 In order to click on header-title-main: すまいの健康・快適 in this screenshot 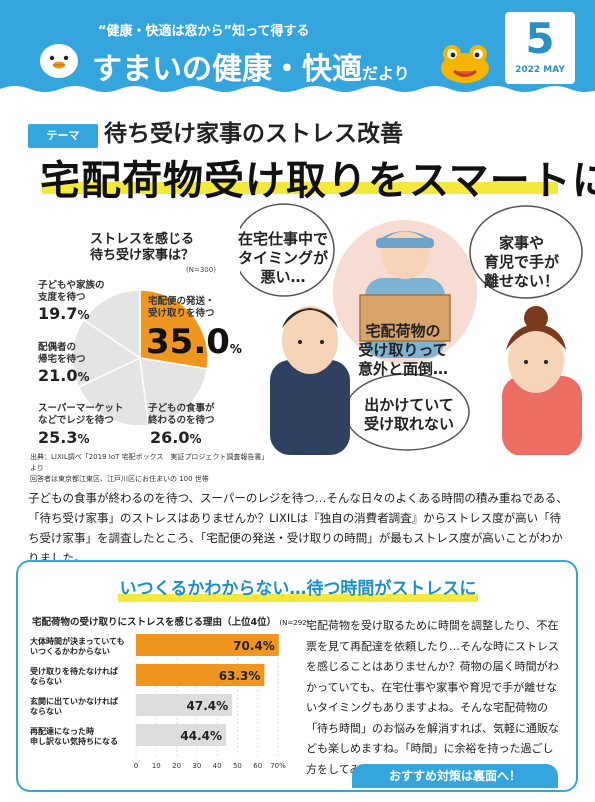, I will do `click(227, 69)`.